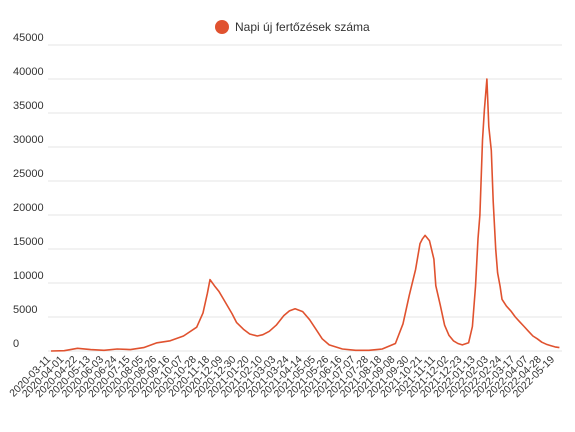  Describe the element at coordinates (28, 72) in the screenshot. I see `y-tick-label: 40000` at that location.